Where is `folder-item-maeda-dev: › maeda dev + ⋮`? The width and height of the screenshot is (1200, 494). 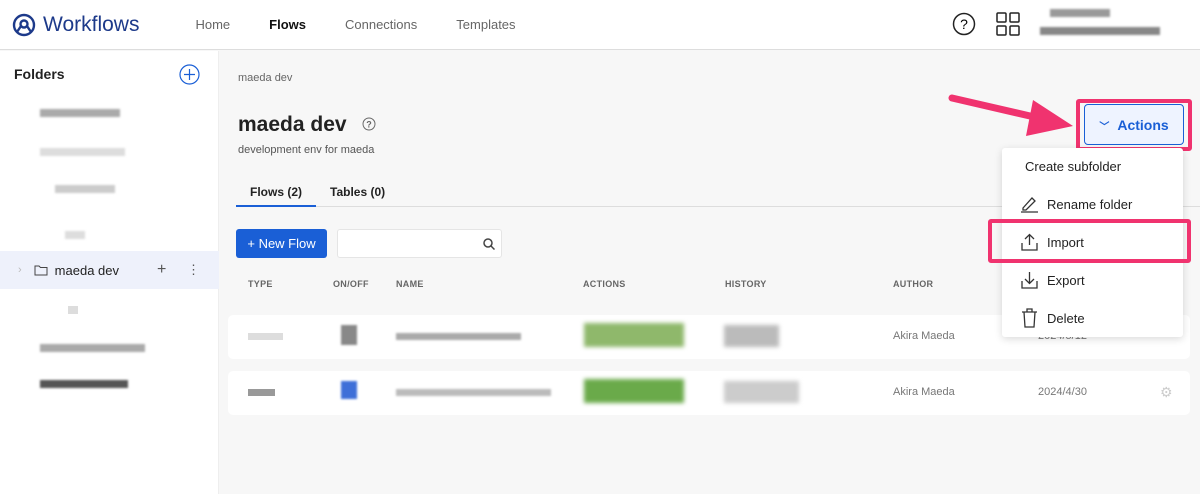
folder-item-maeda-dev: › maeda dev + ⋮ is located at coordinates (109, 270).